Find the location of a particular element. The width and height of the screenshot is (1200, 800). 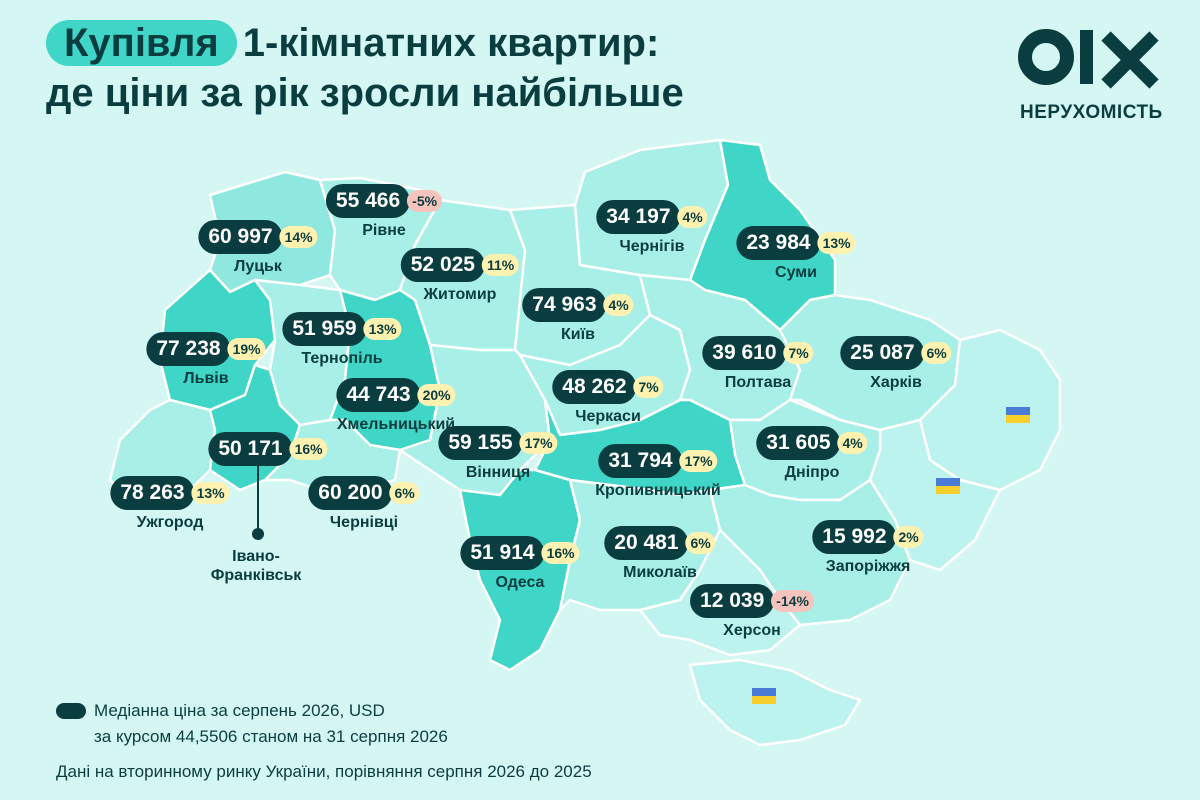

change-badge: -14% is located at coordinates (792, 601).